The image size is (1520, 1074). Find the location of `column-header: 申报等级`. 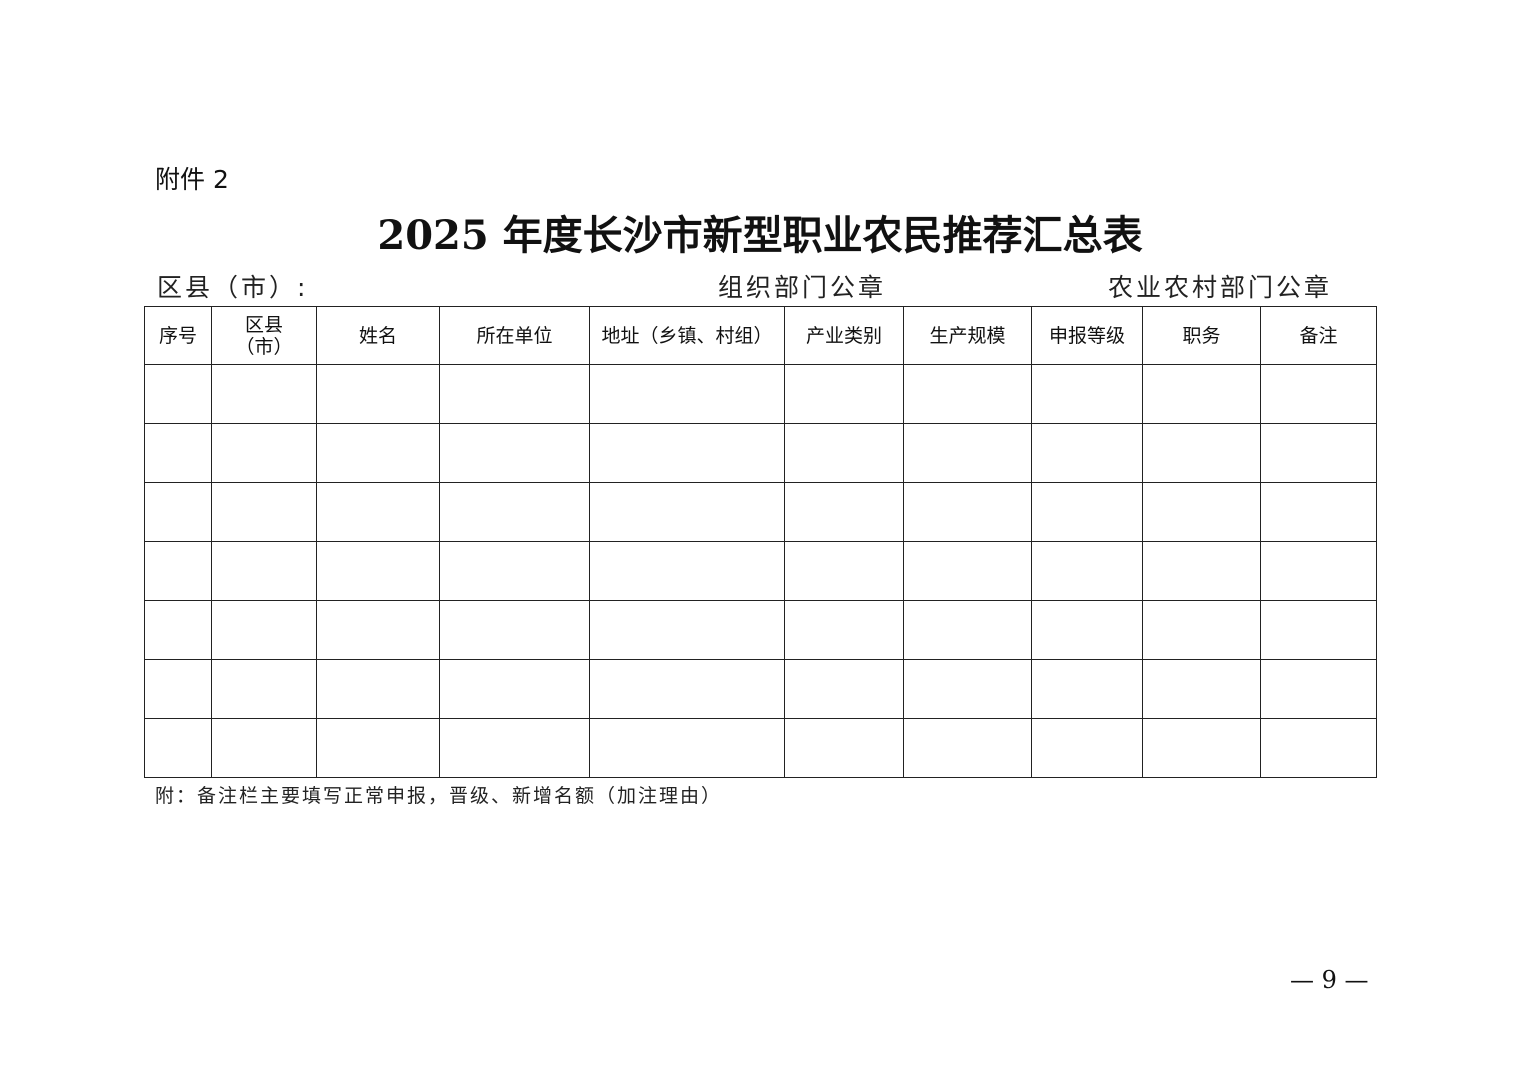

column-header: 申报等级 is located at coordinates (1087, 335).